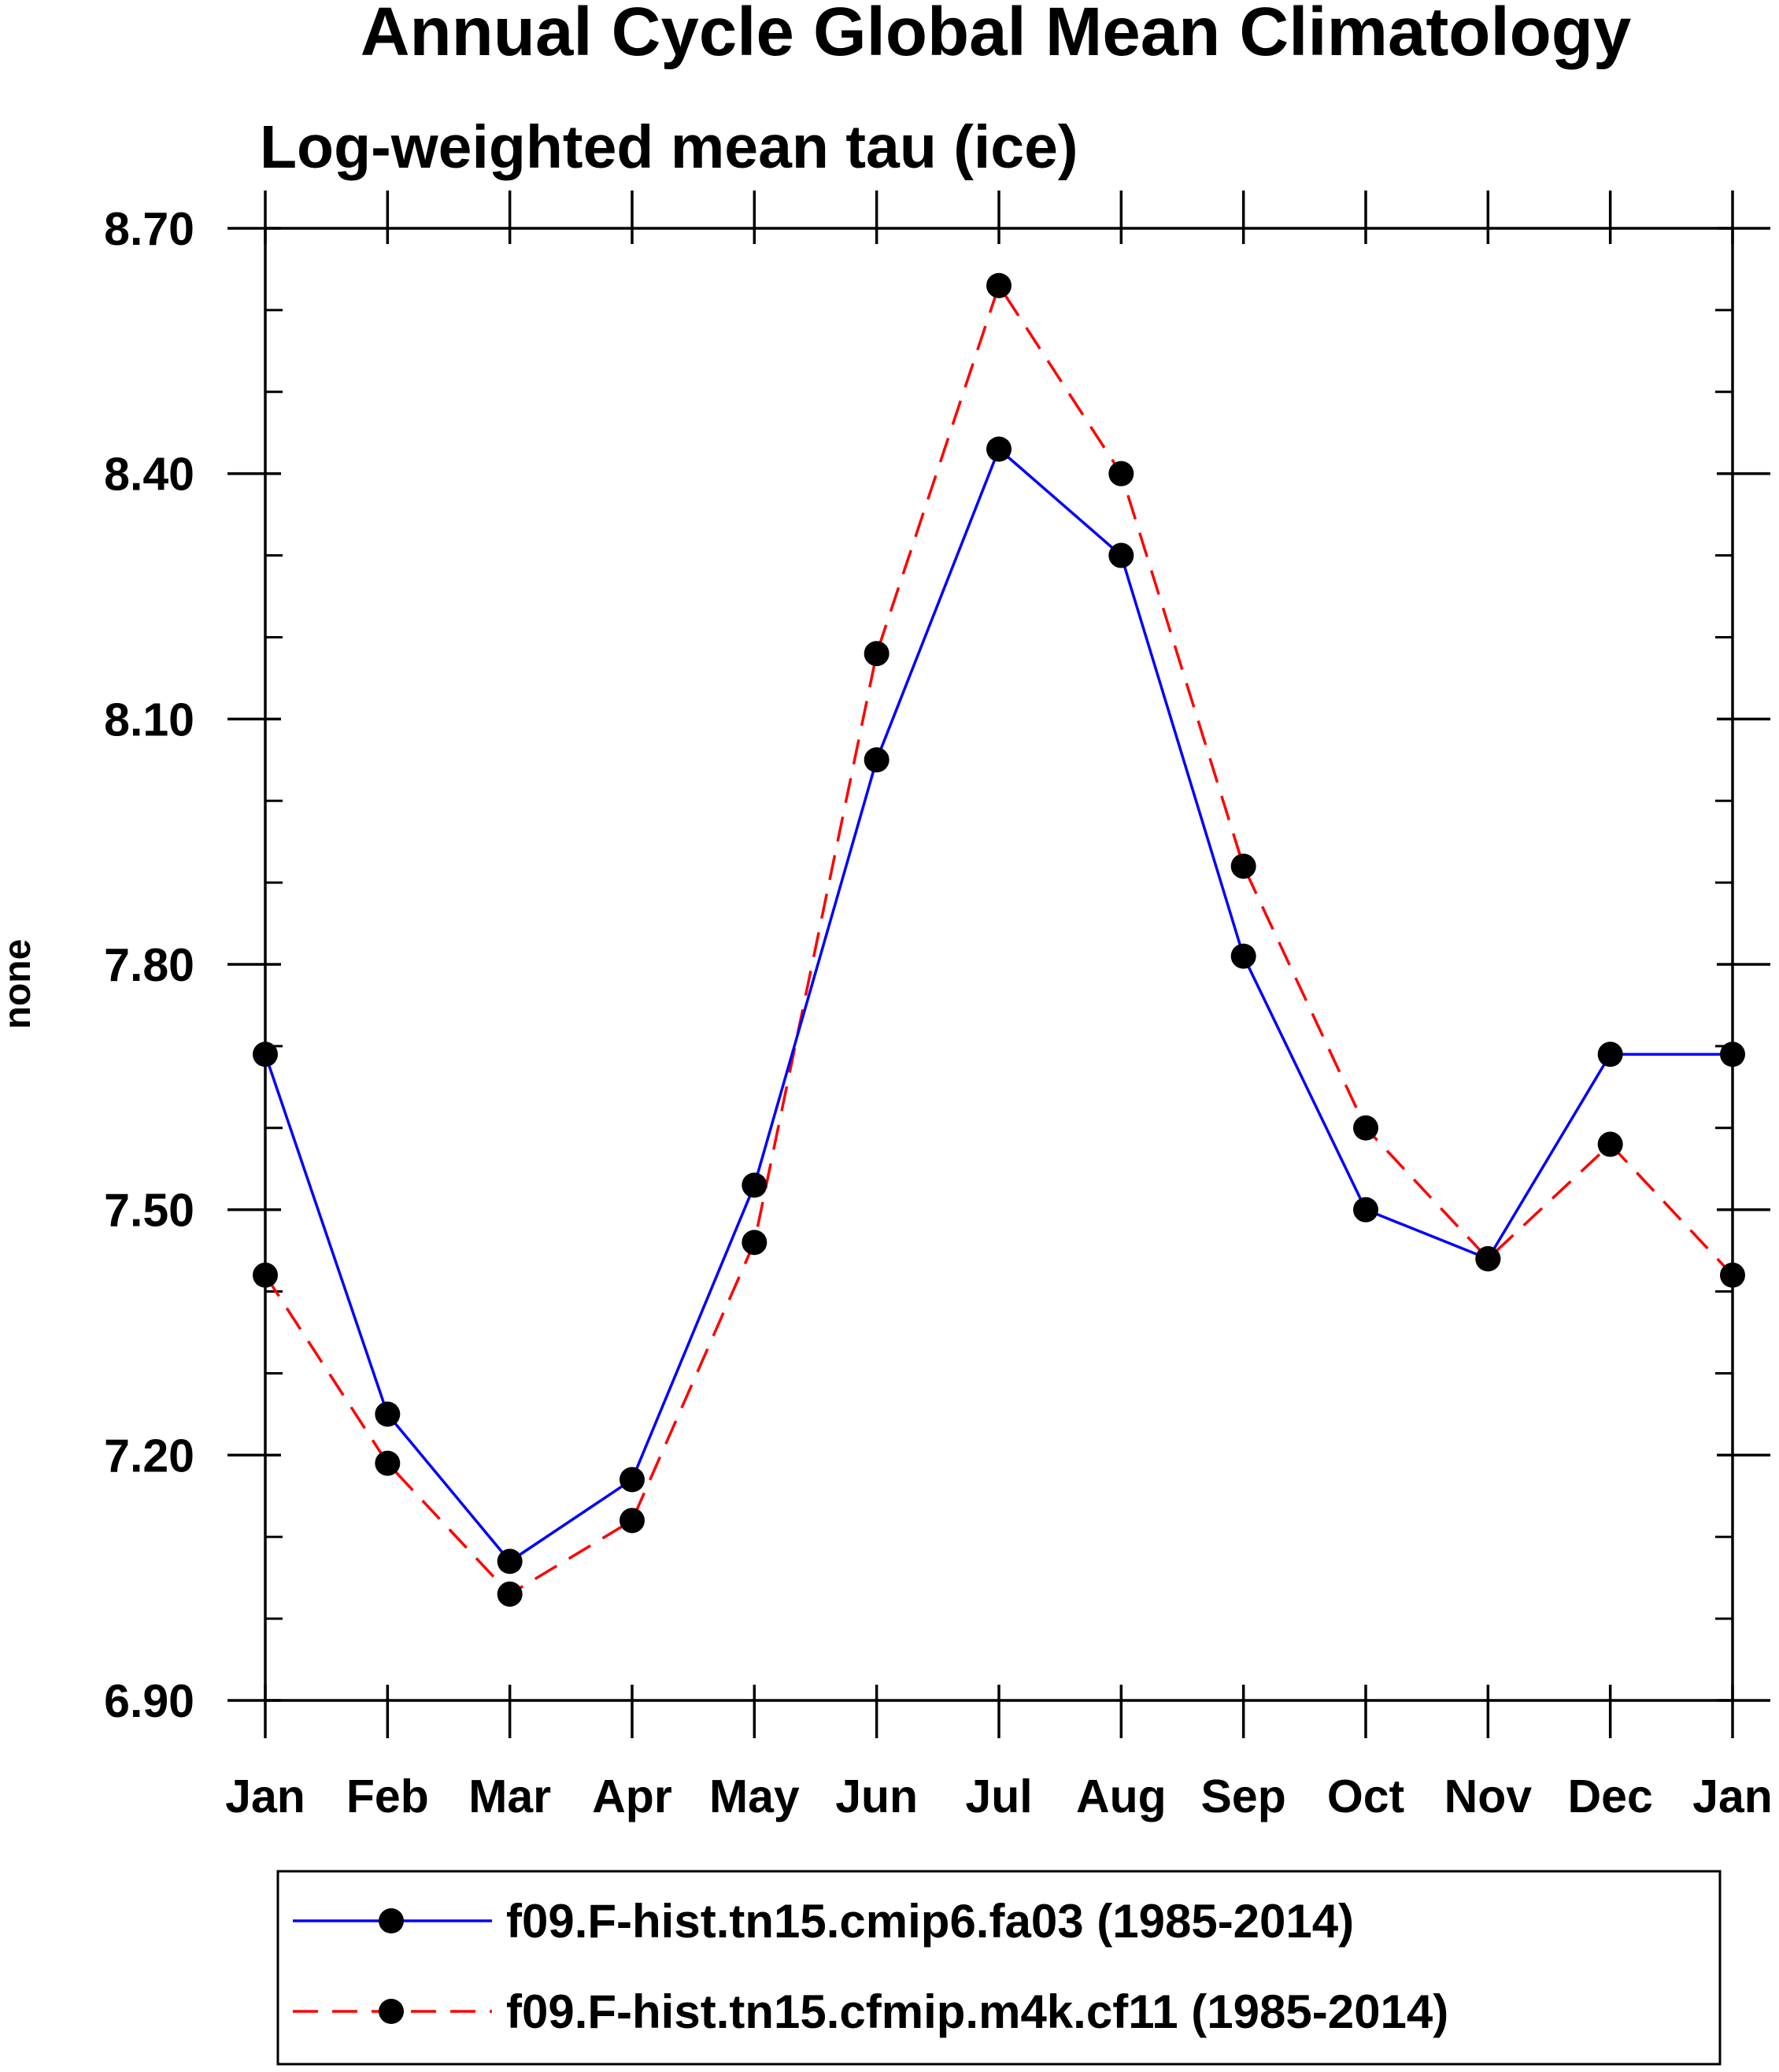 This screenshot has width=1779, height=2072. Describe the element at coordinates (149, 965) in the screenshot. I see `y-tick-label: 7.80` at that location.